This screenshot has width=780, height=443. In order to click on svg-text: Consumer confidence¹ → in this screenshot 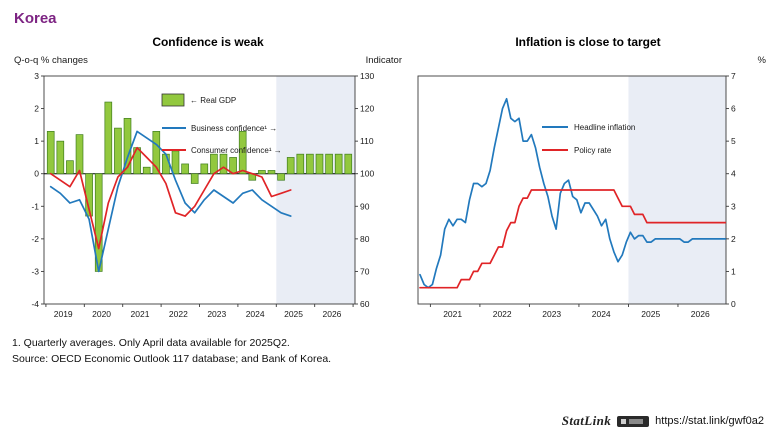, I will do `click(236, 150)`.